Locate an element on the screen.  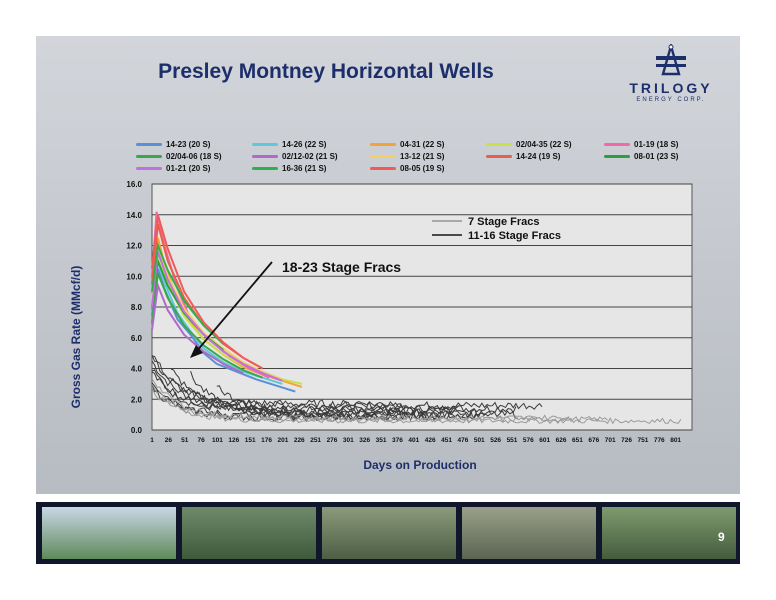
legend-item: 13-12 (21 S) is located at coordinates (407, 156).